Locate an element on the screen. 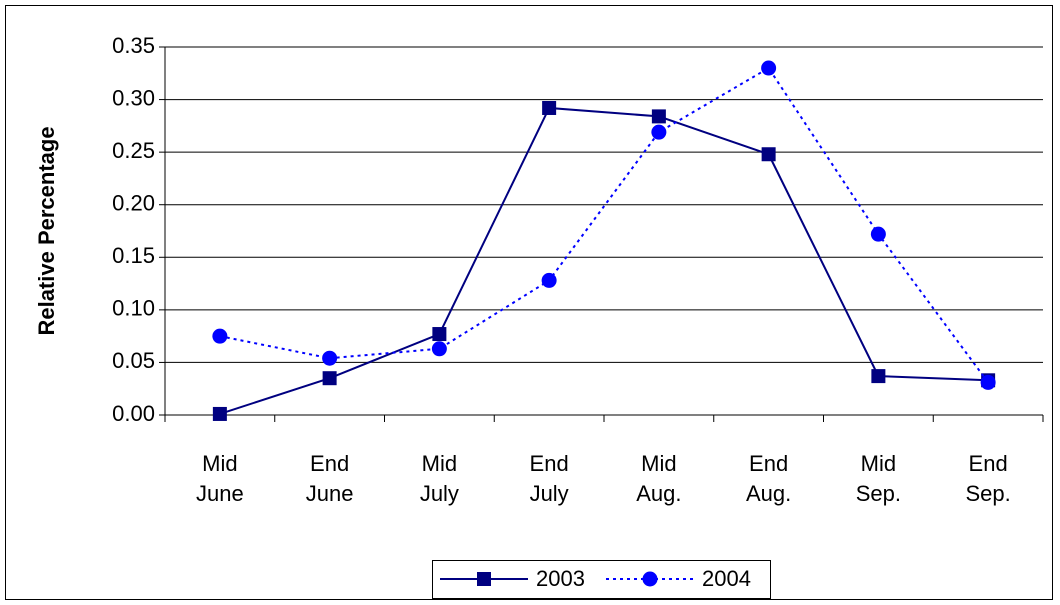 The image size is (1060, 605). x-tick-label: End June is located at coordinates (329, 478).